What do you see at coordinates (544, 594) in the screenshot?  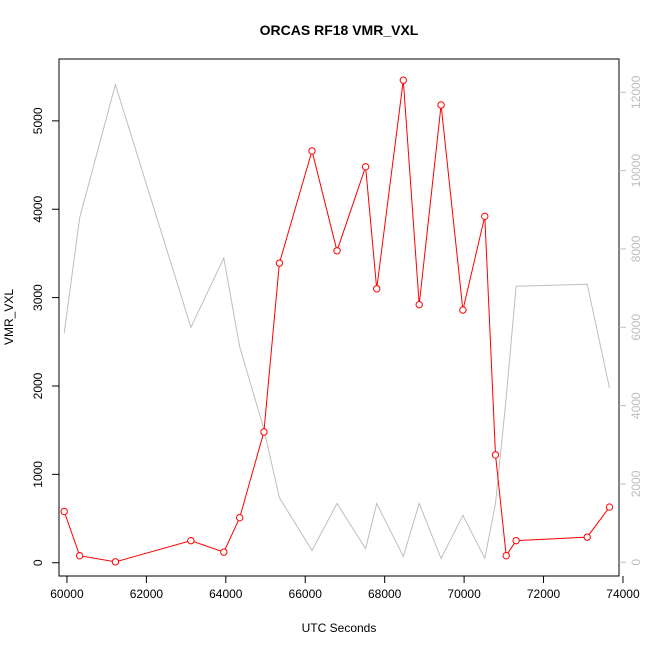 I see `x-tick-label: 72000` at bounding box center [544, 594].